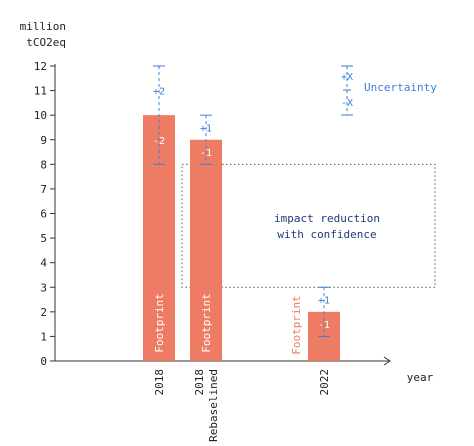 The height and width of the screenshot is (446, 474). What do you see at coordinates (43, 214) in the screenshot?
I see `y-tick-label: 6` at bounding box center [43, 214].